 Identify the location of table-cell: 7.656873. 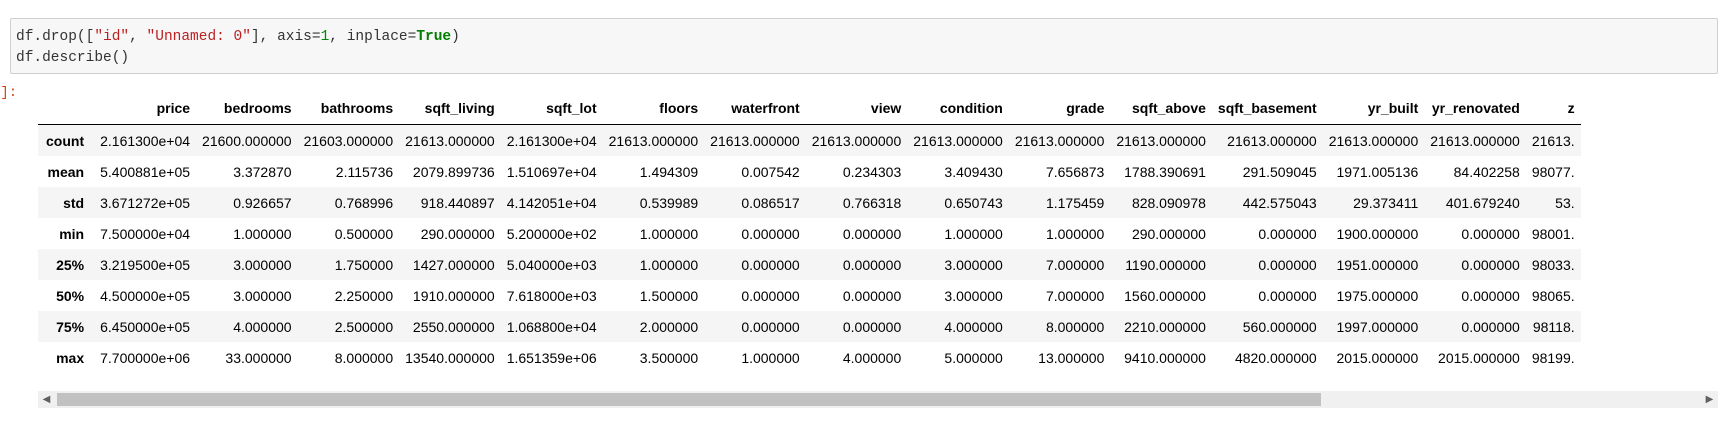
(1075, 171).